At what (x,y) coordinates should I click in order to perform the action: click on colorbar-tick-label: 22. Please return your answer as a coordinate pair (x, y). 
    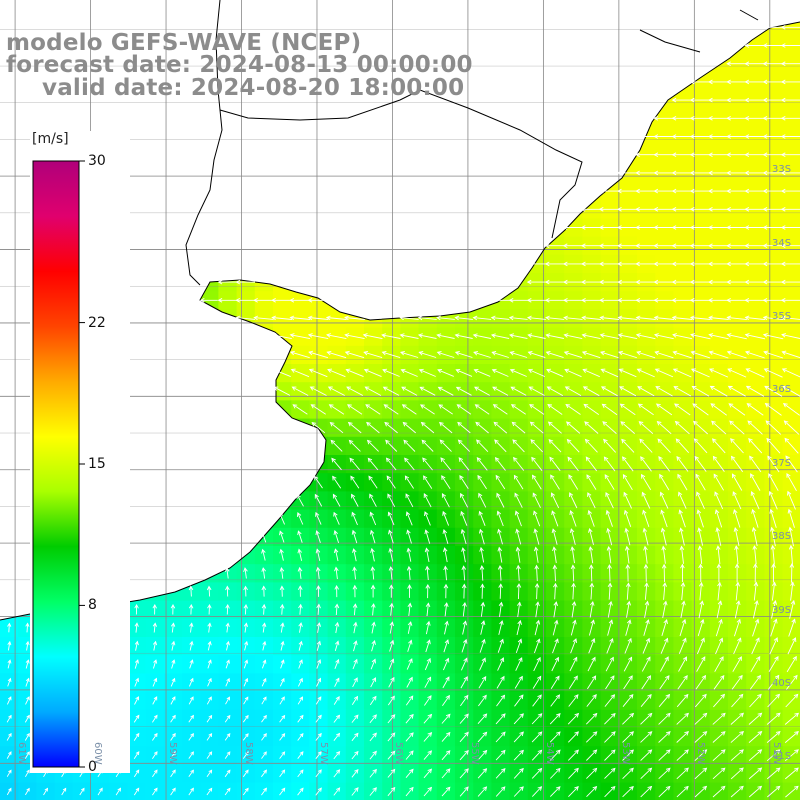
    Looking at the image, I should click on (97, 322).